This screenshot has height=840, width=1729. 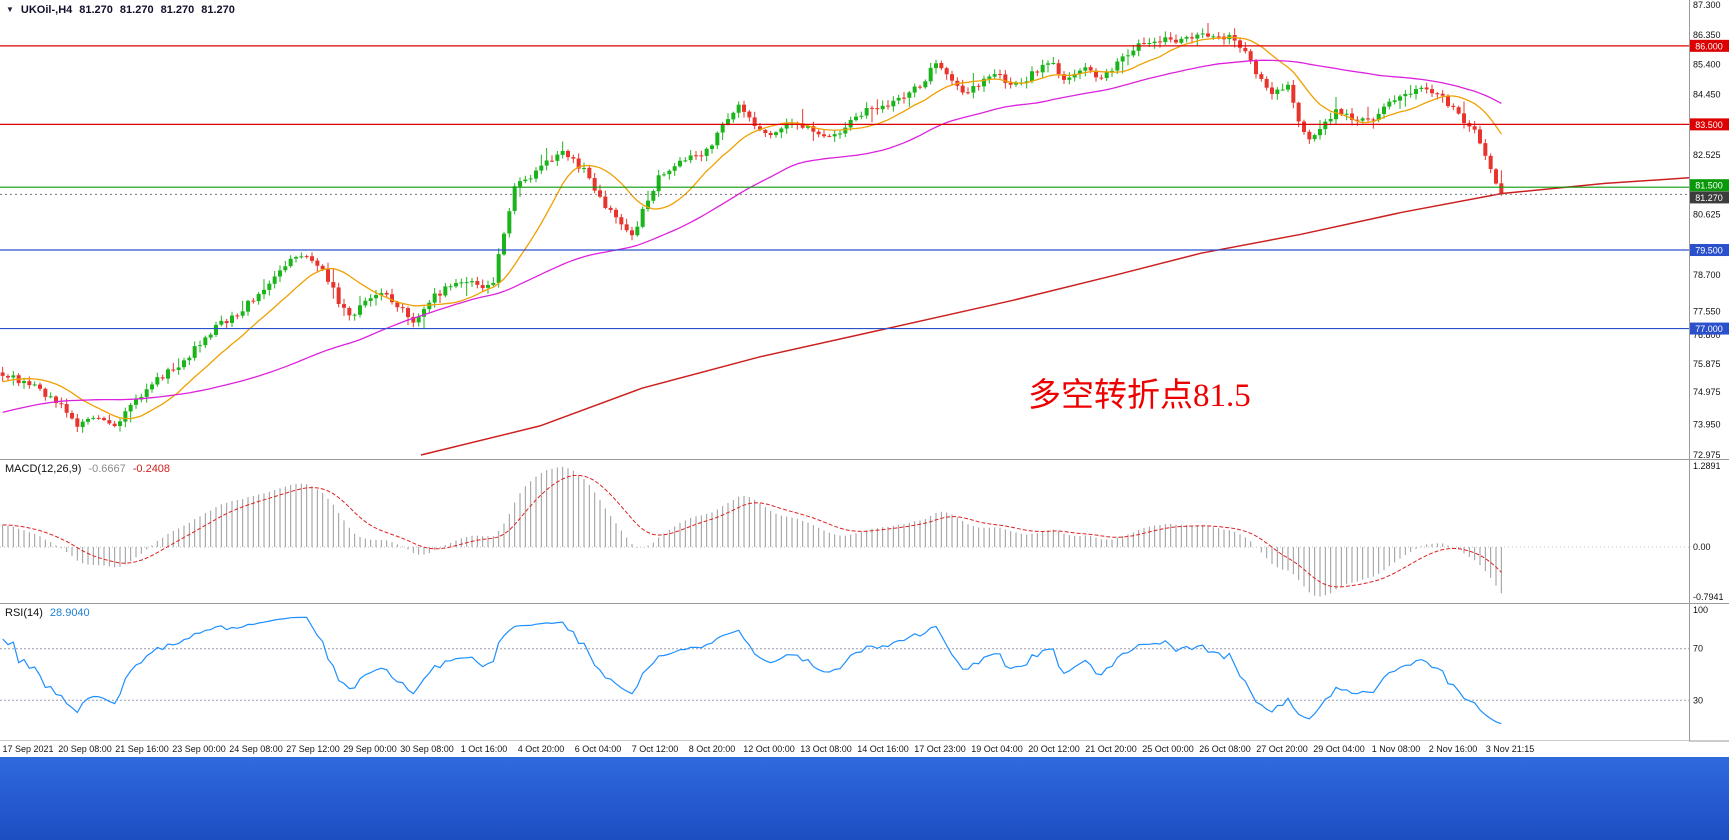 I want to click on chart-menu-triangle-icon: ▼, so click(x=10, y=9).